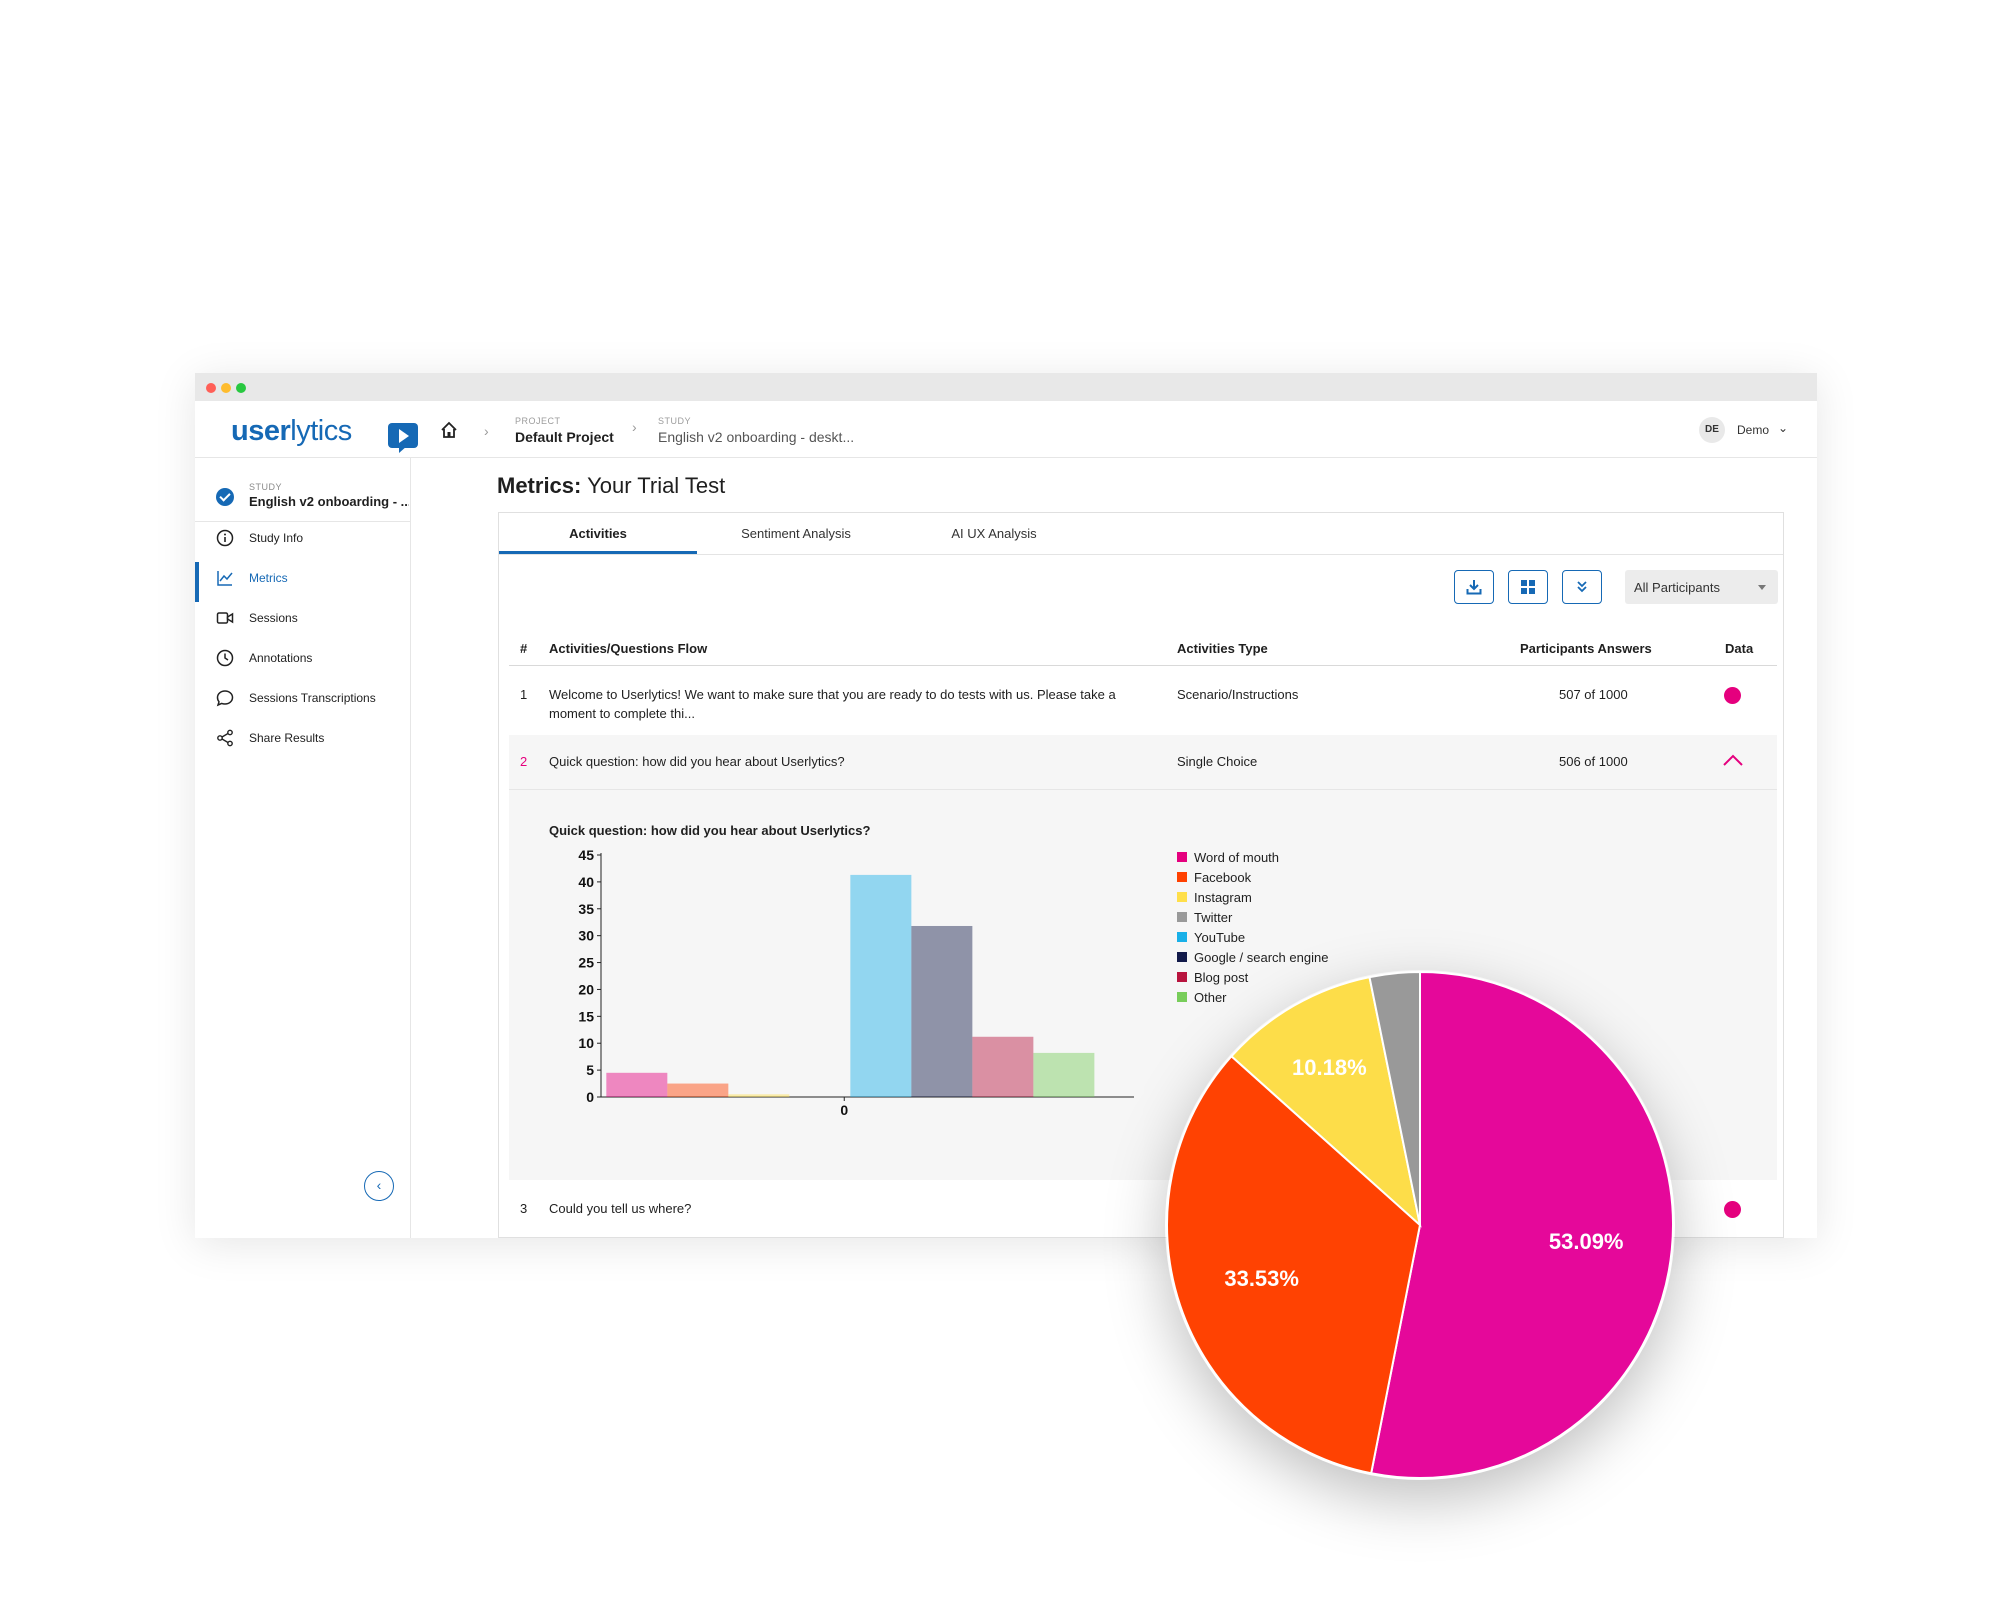  I want to click on row-number: 1, so click(524, 694).